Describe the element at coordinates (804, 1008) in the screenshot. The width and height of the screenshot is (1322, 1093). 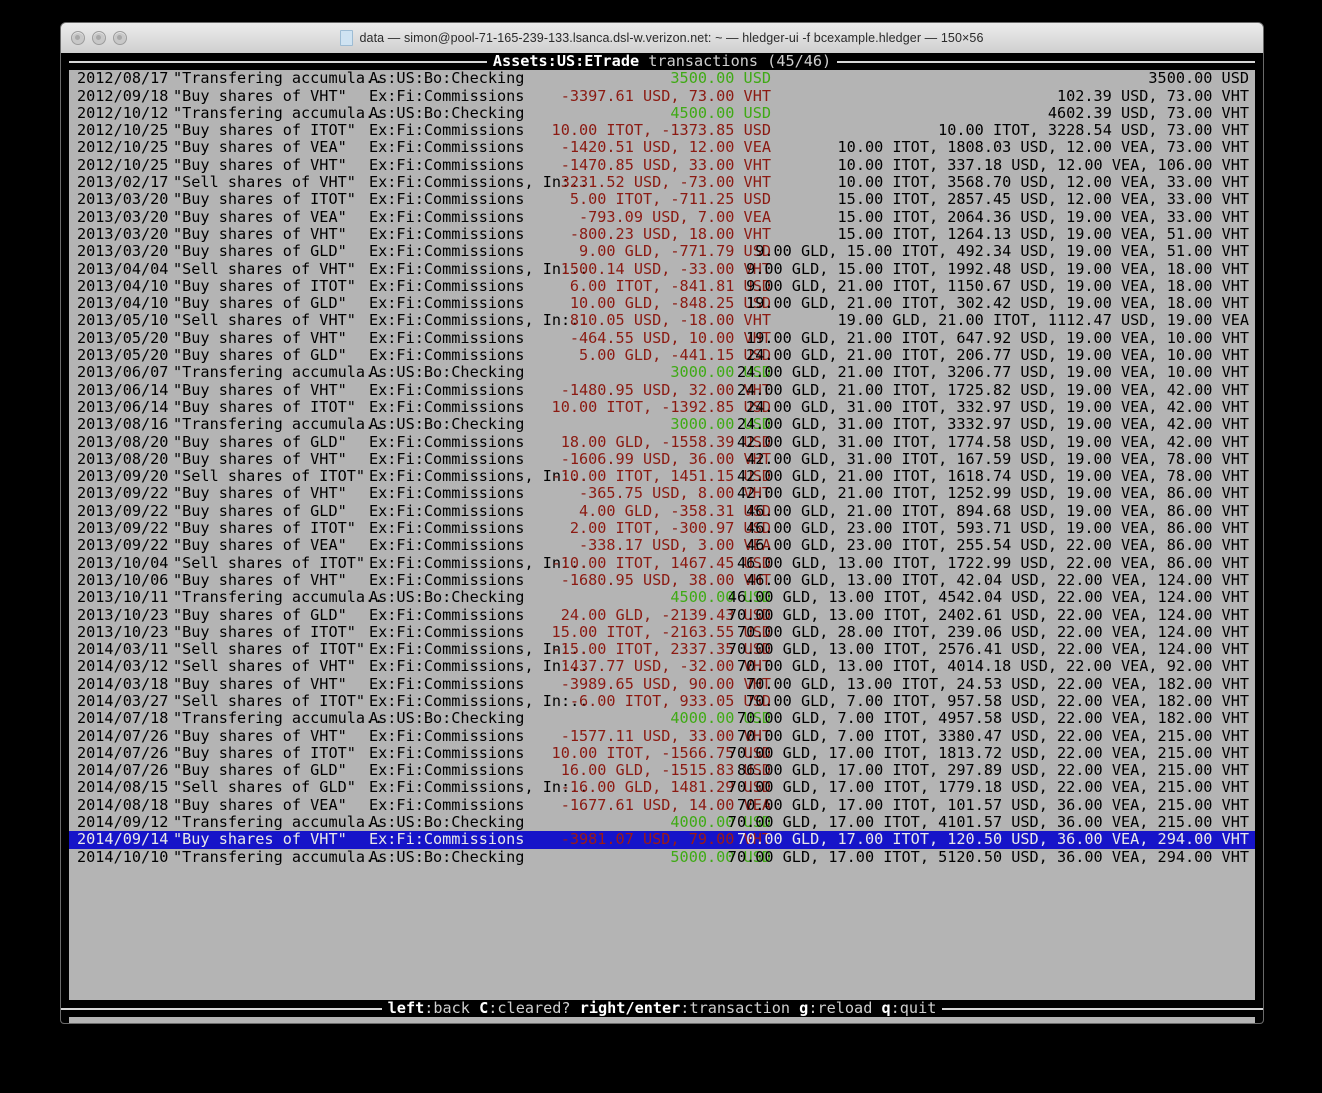
I see `status-key-reload: g` at that location.